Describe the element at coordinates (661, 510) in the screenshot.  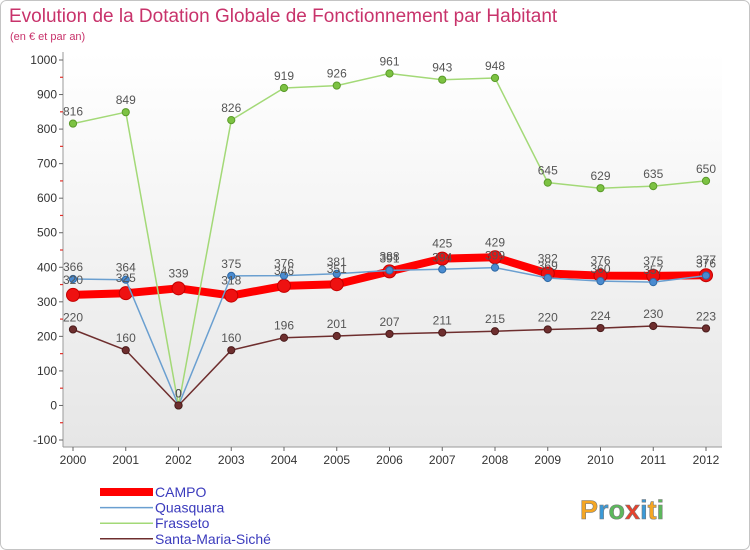
I see `logo-letter: i` at that location.